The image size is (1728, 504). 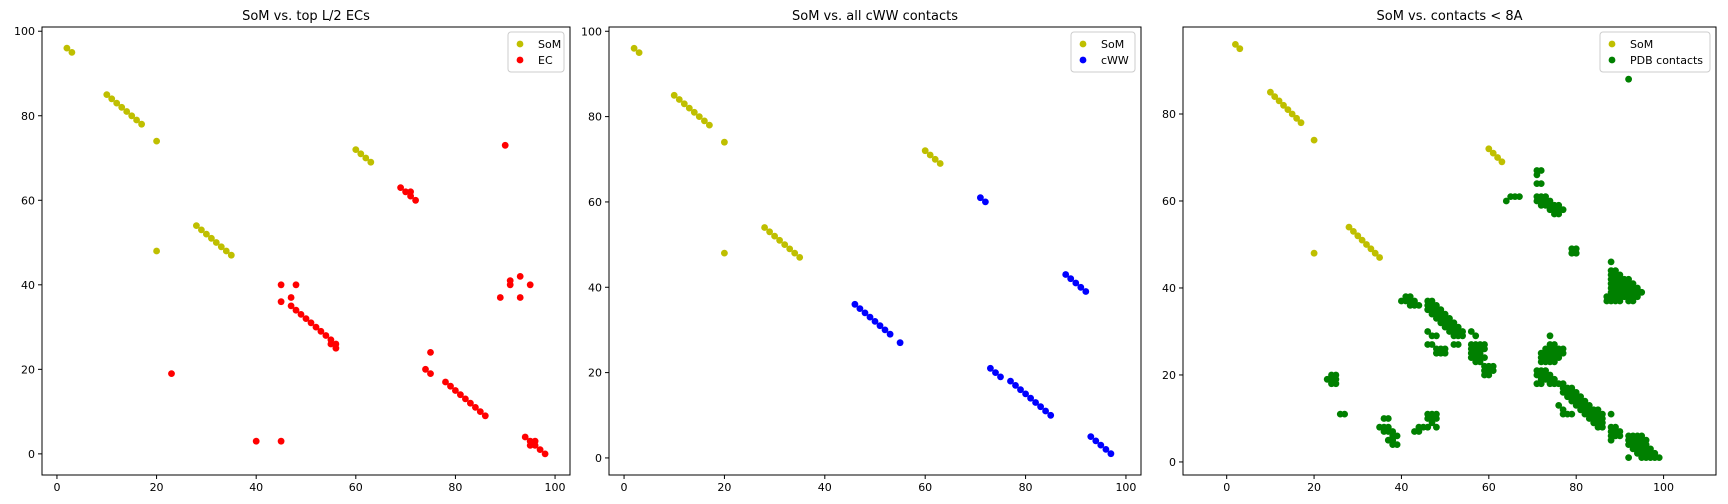 I want to click on y-tick-label: 100, so click(x=591, y=31).